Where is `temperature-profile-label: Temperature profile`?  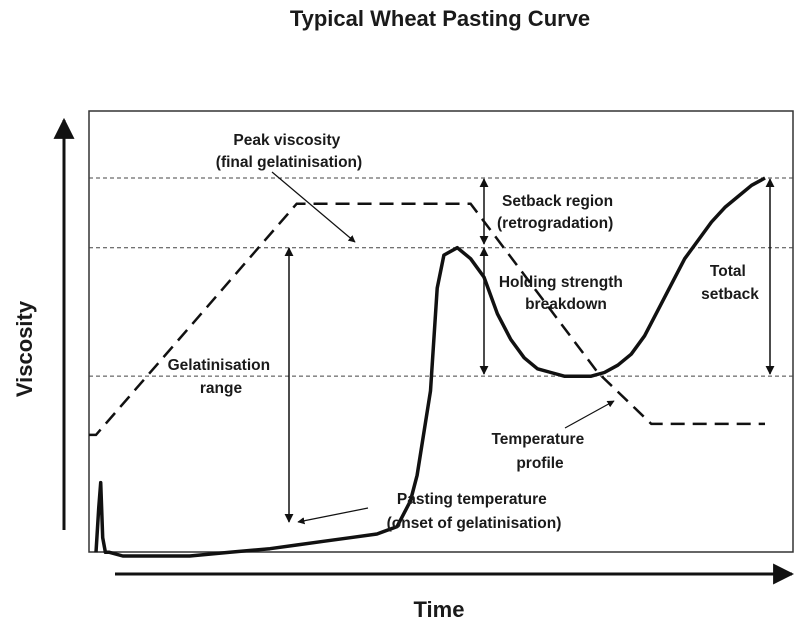
temperature-profile-label: Temperature profile is located at coordinates (539, 451).